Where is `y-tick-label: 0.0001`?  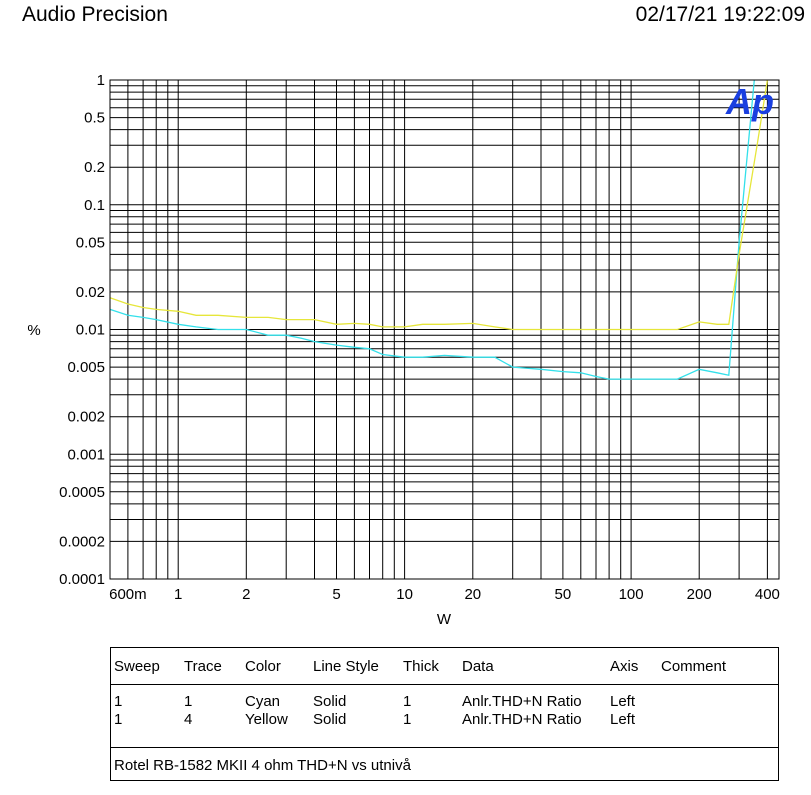 y-tick-label: 0.0001 is located at coordinates (82, 579).